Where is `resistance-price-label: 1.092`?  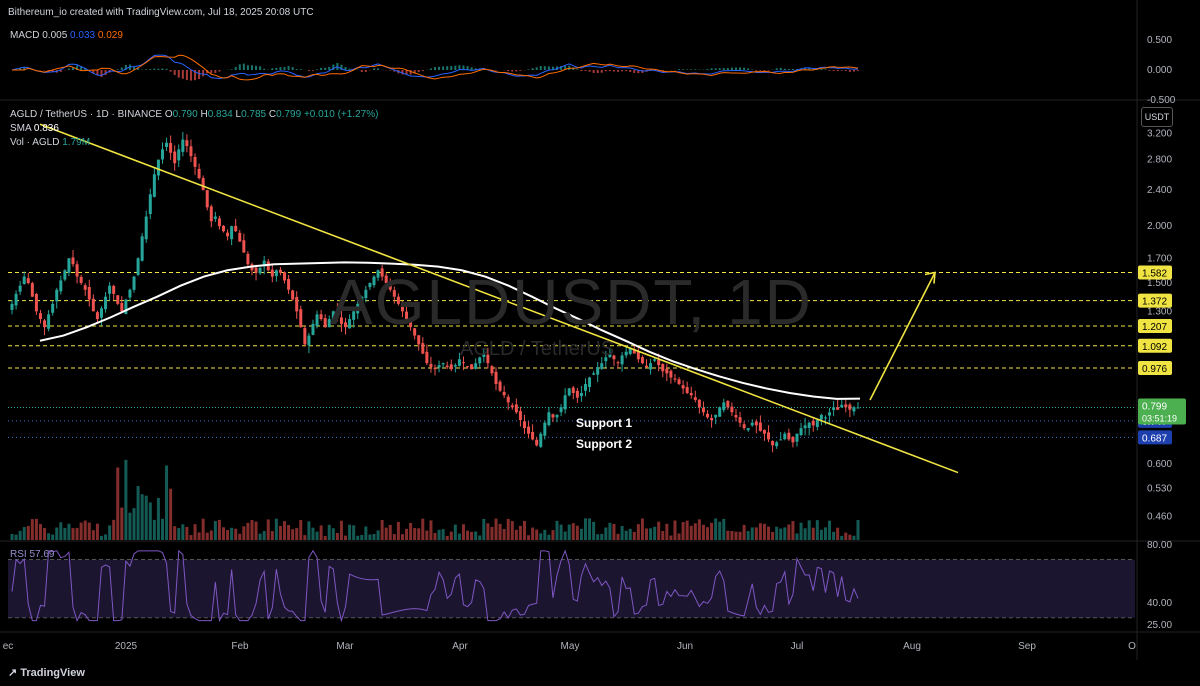 resistance-price-label: 1.092 is located at coordinates (1154, 347).